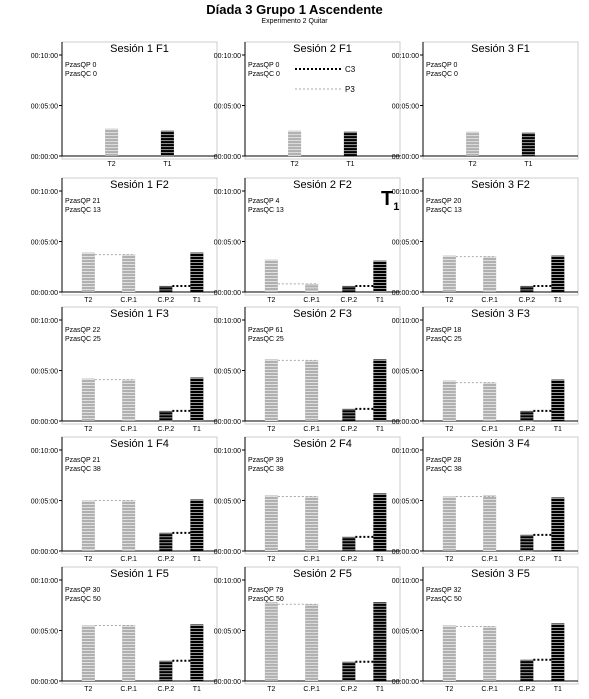  I want to click on panel-title: Sesión 1 F5, so click(139, 574).